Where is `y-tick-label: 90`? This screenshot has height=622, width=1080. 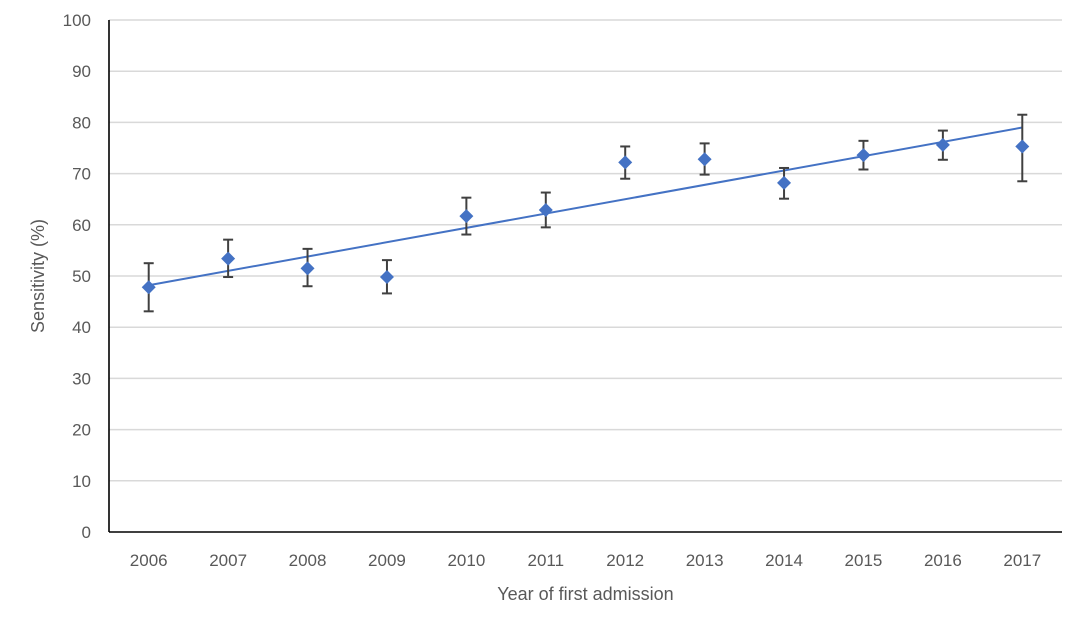 y-tick-label: 90 is located at coordinates (81, 71).